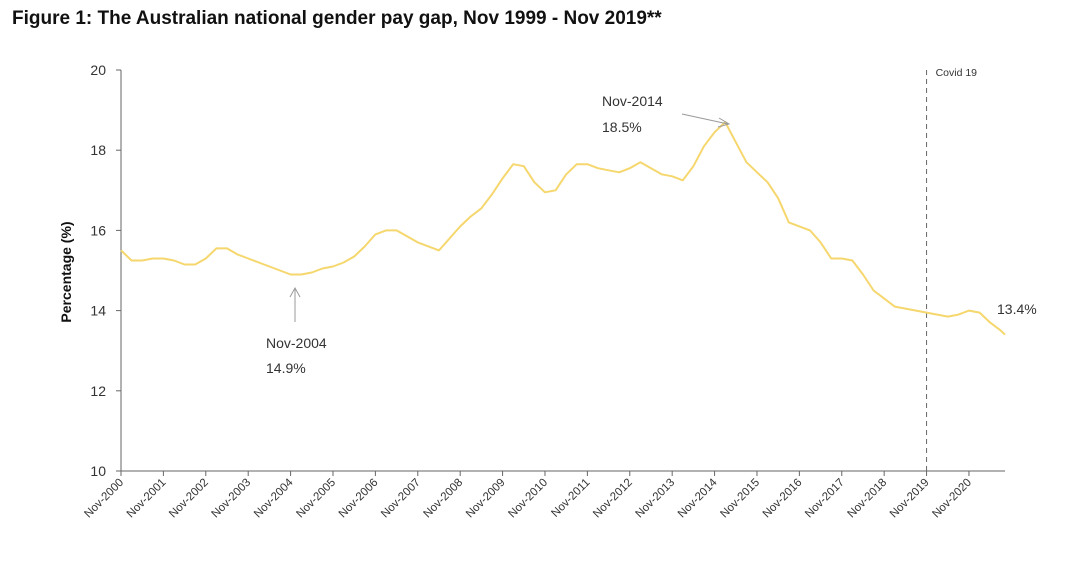  Describe the element at coordinates (486, 499) in the screenshot. I see `x-tick-label: Nov-2009` at that location.